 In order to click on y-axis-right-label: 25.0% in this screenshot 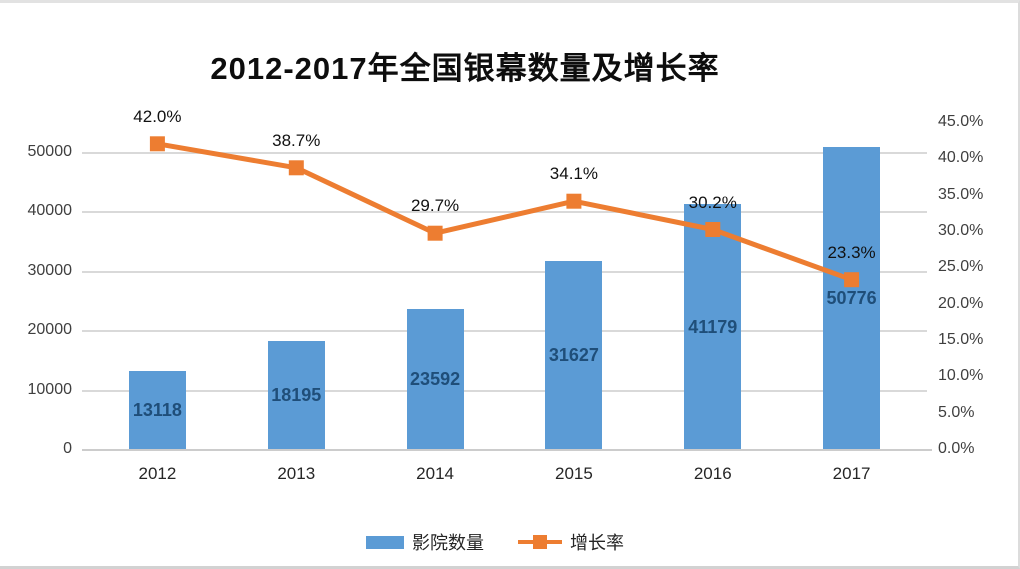, I will do `click(961, 267)`.